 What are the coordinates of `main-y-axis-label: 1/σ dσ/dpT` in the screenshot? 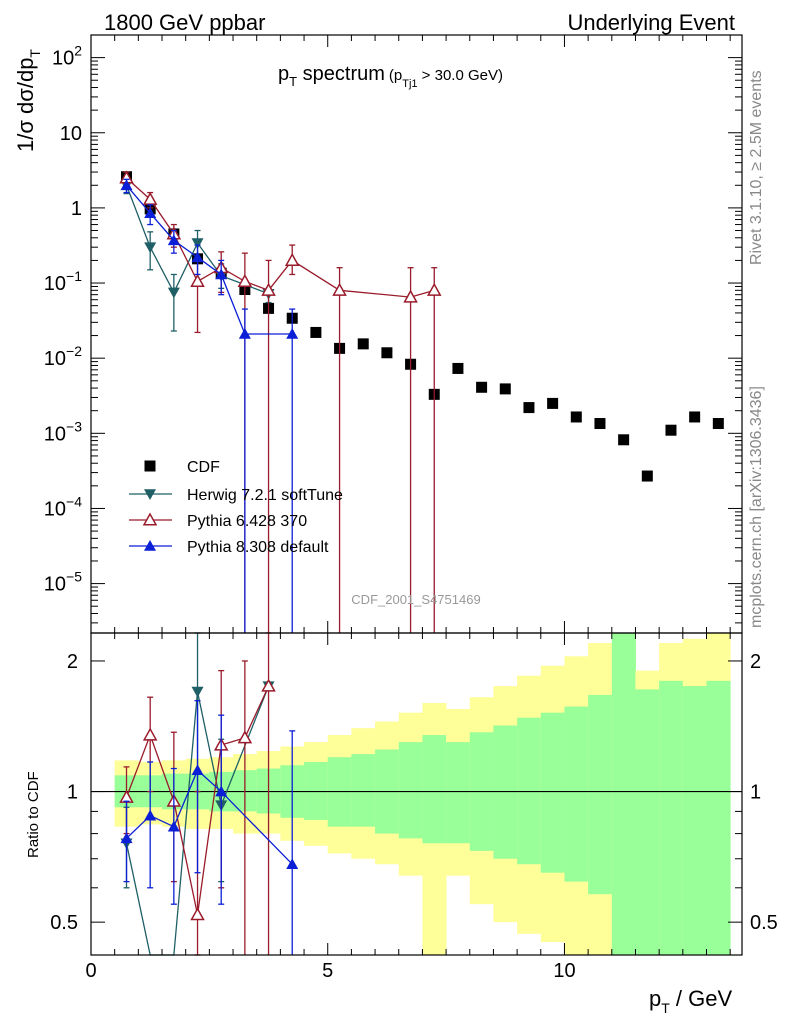 It's located at (28, 100).